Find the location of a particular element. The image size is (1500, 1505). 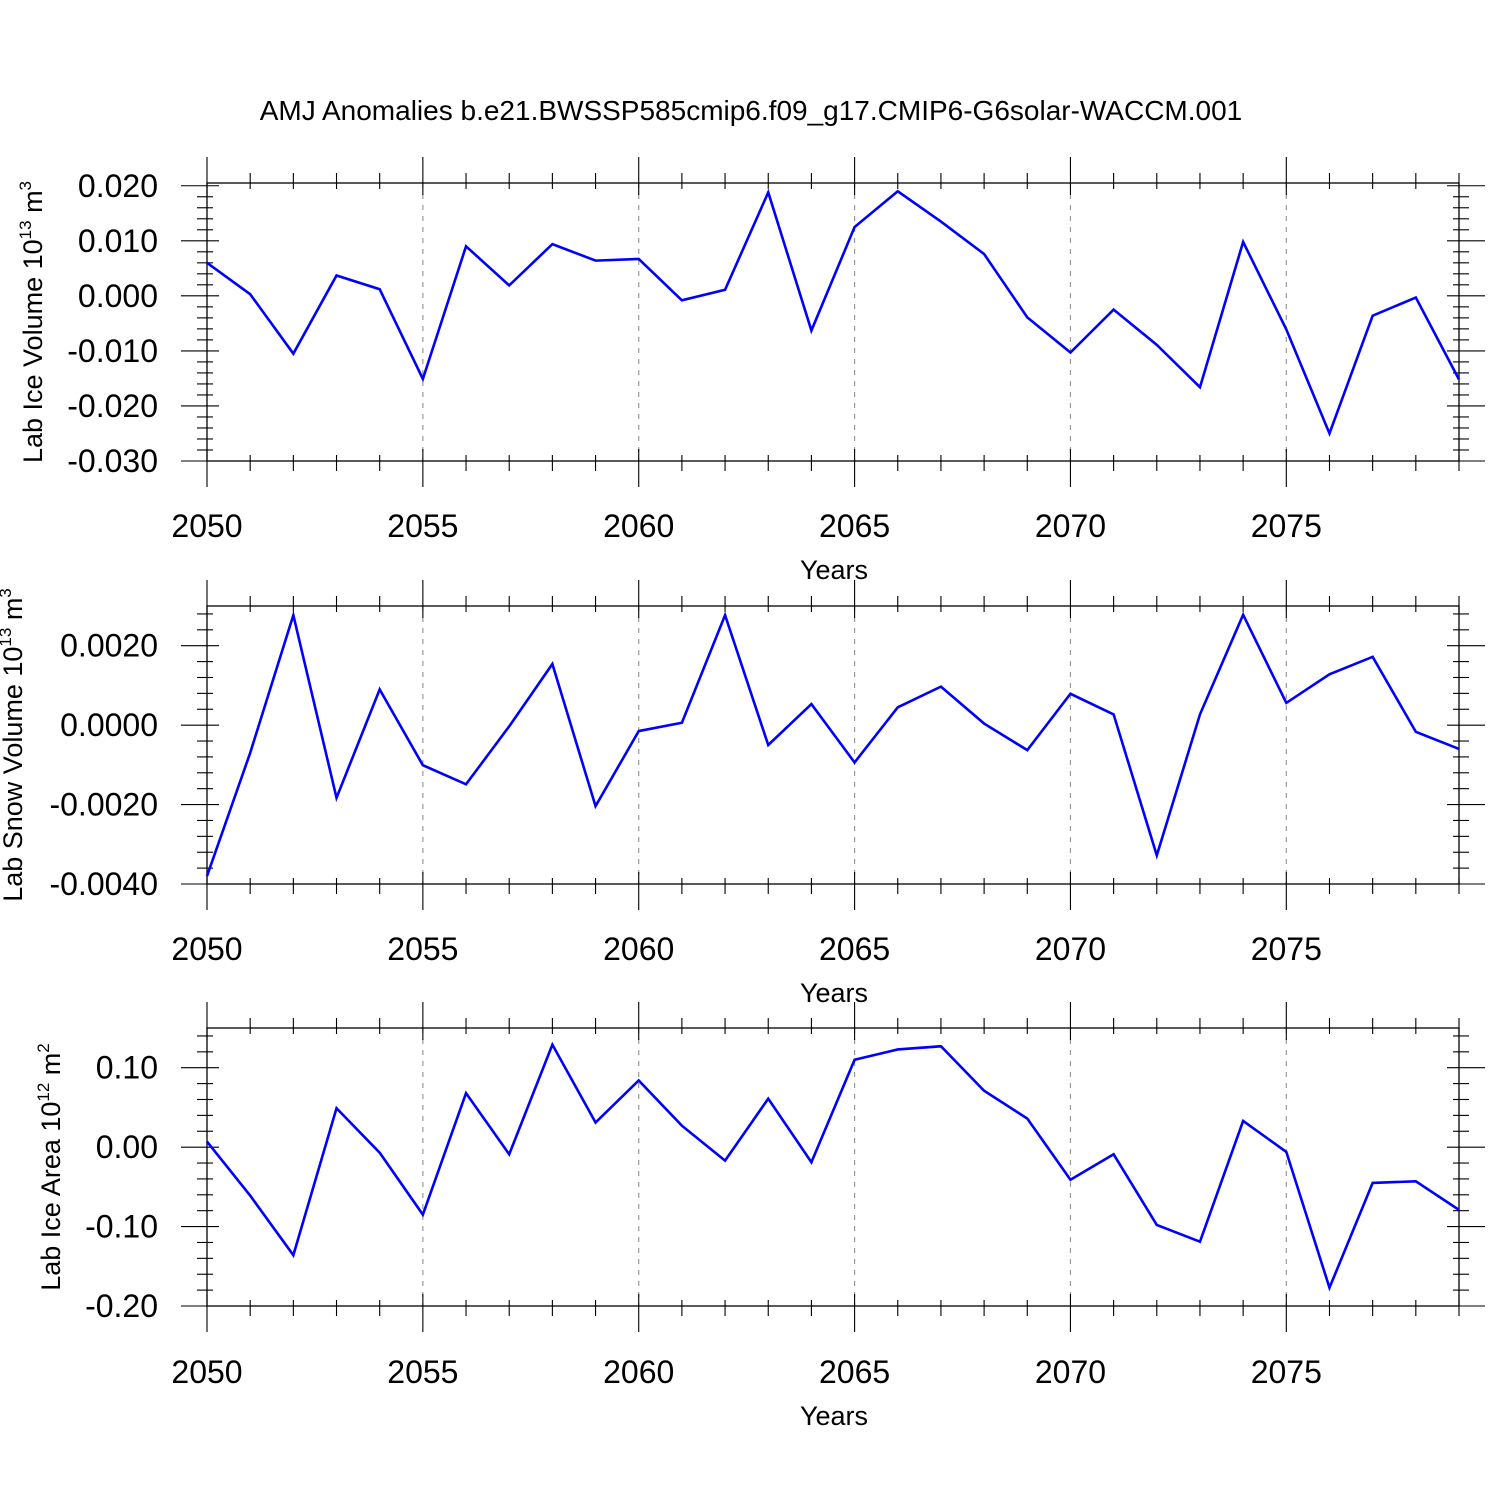

y-axis-label-part: Lab Snow Volume 10 is located at coordinates (14, 774).